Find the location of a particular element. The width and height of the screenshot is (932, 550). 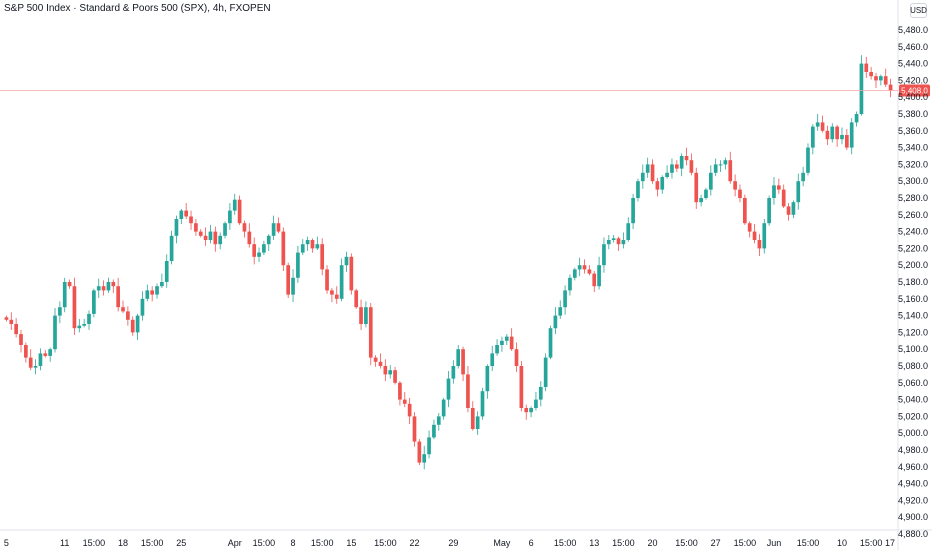

time-tick-label: 13 is located at coordinates (594, 543).